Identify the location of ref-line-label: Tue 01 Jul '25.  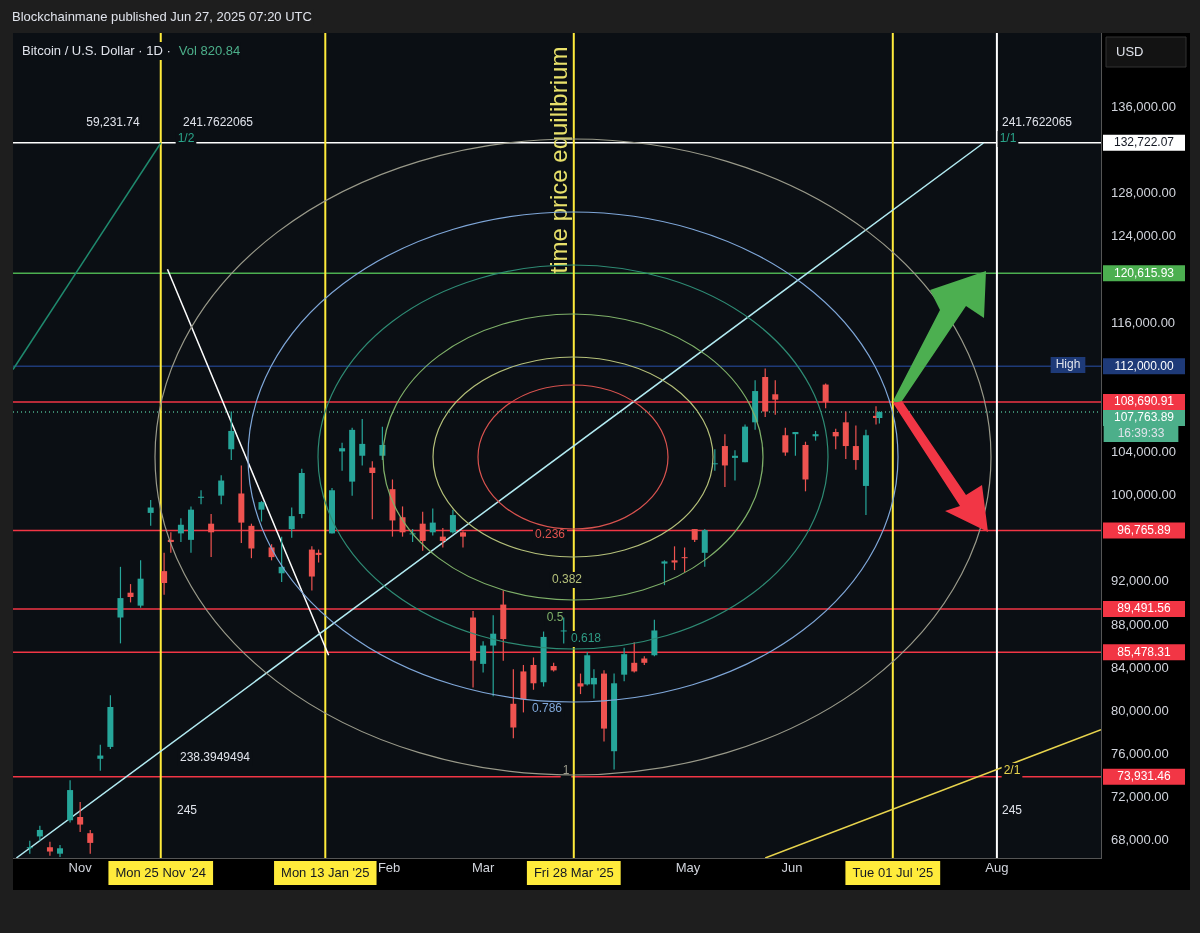
(893, 872).